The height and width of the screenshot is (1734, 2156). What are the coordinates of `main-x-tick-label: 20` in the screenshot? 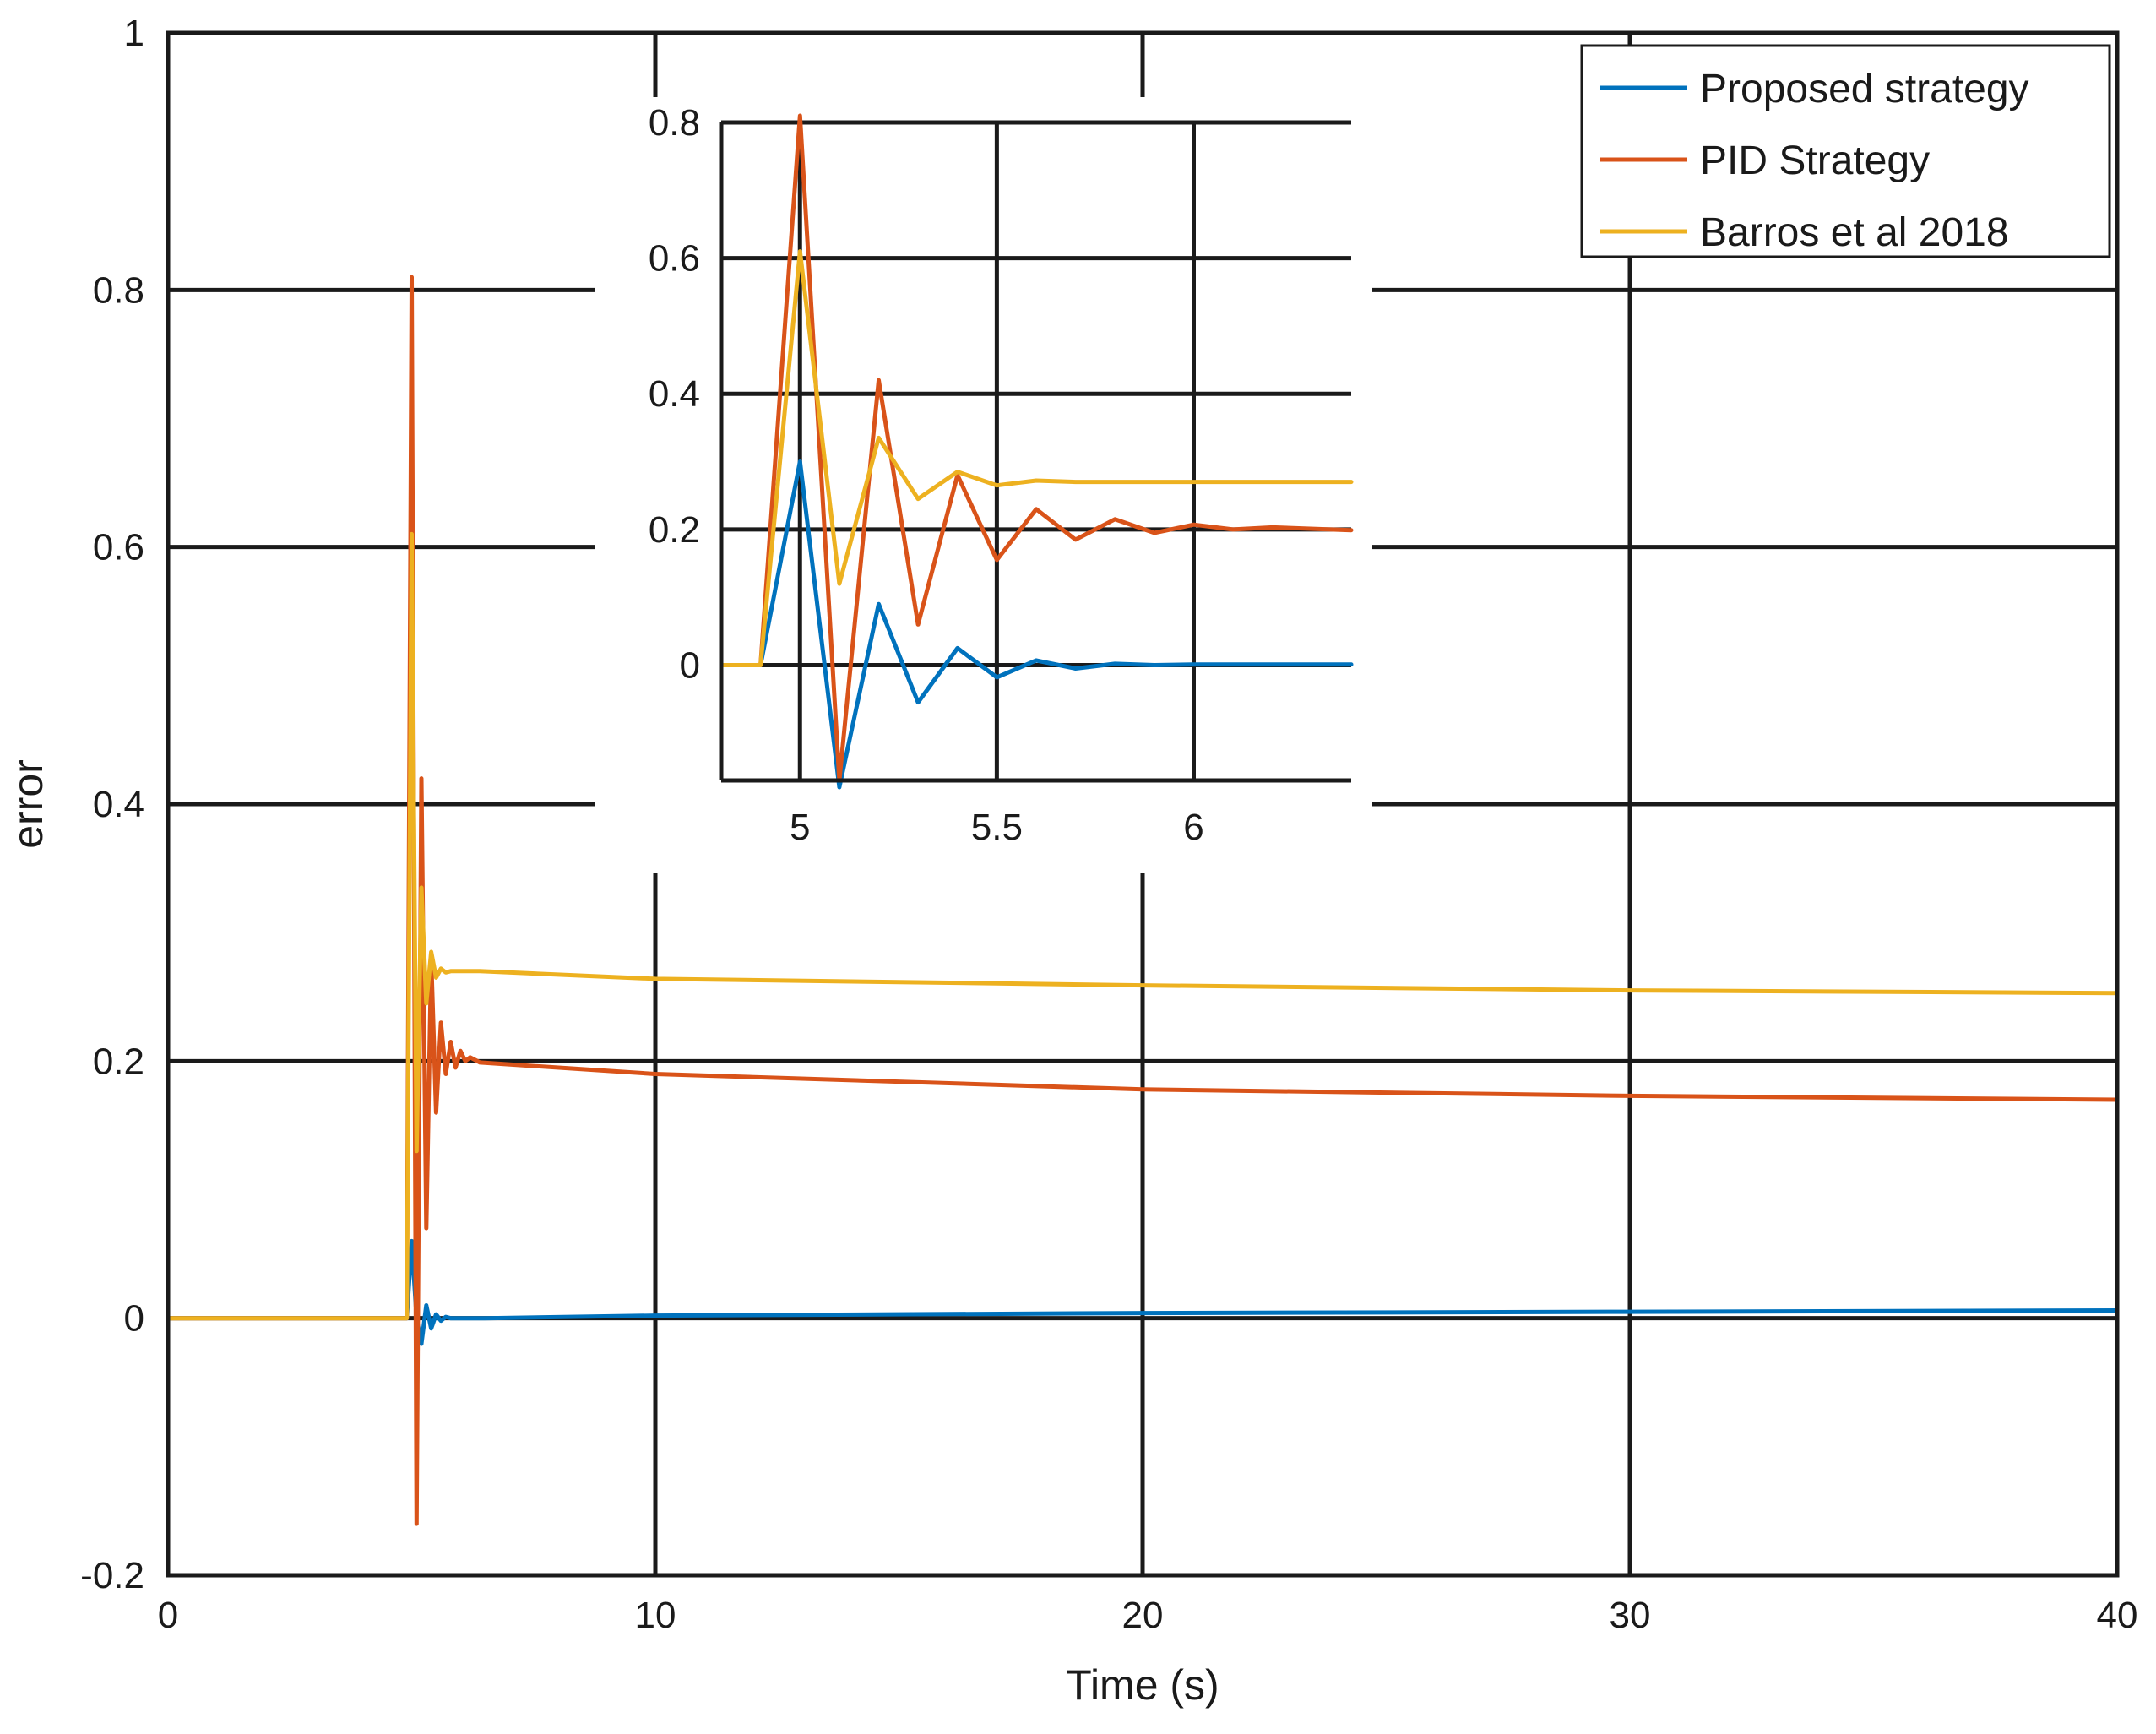 It's located at (1143, 1615).